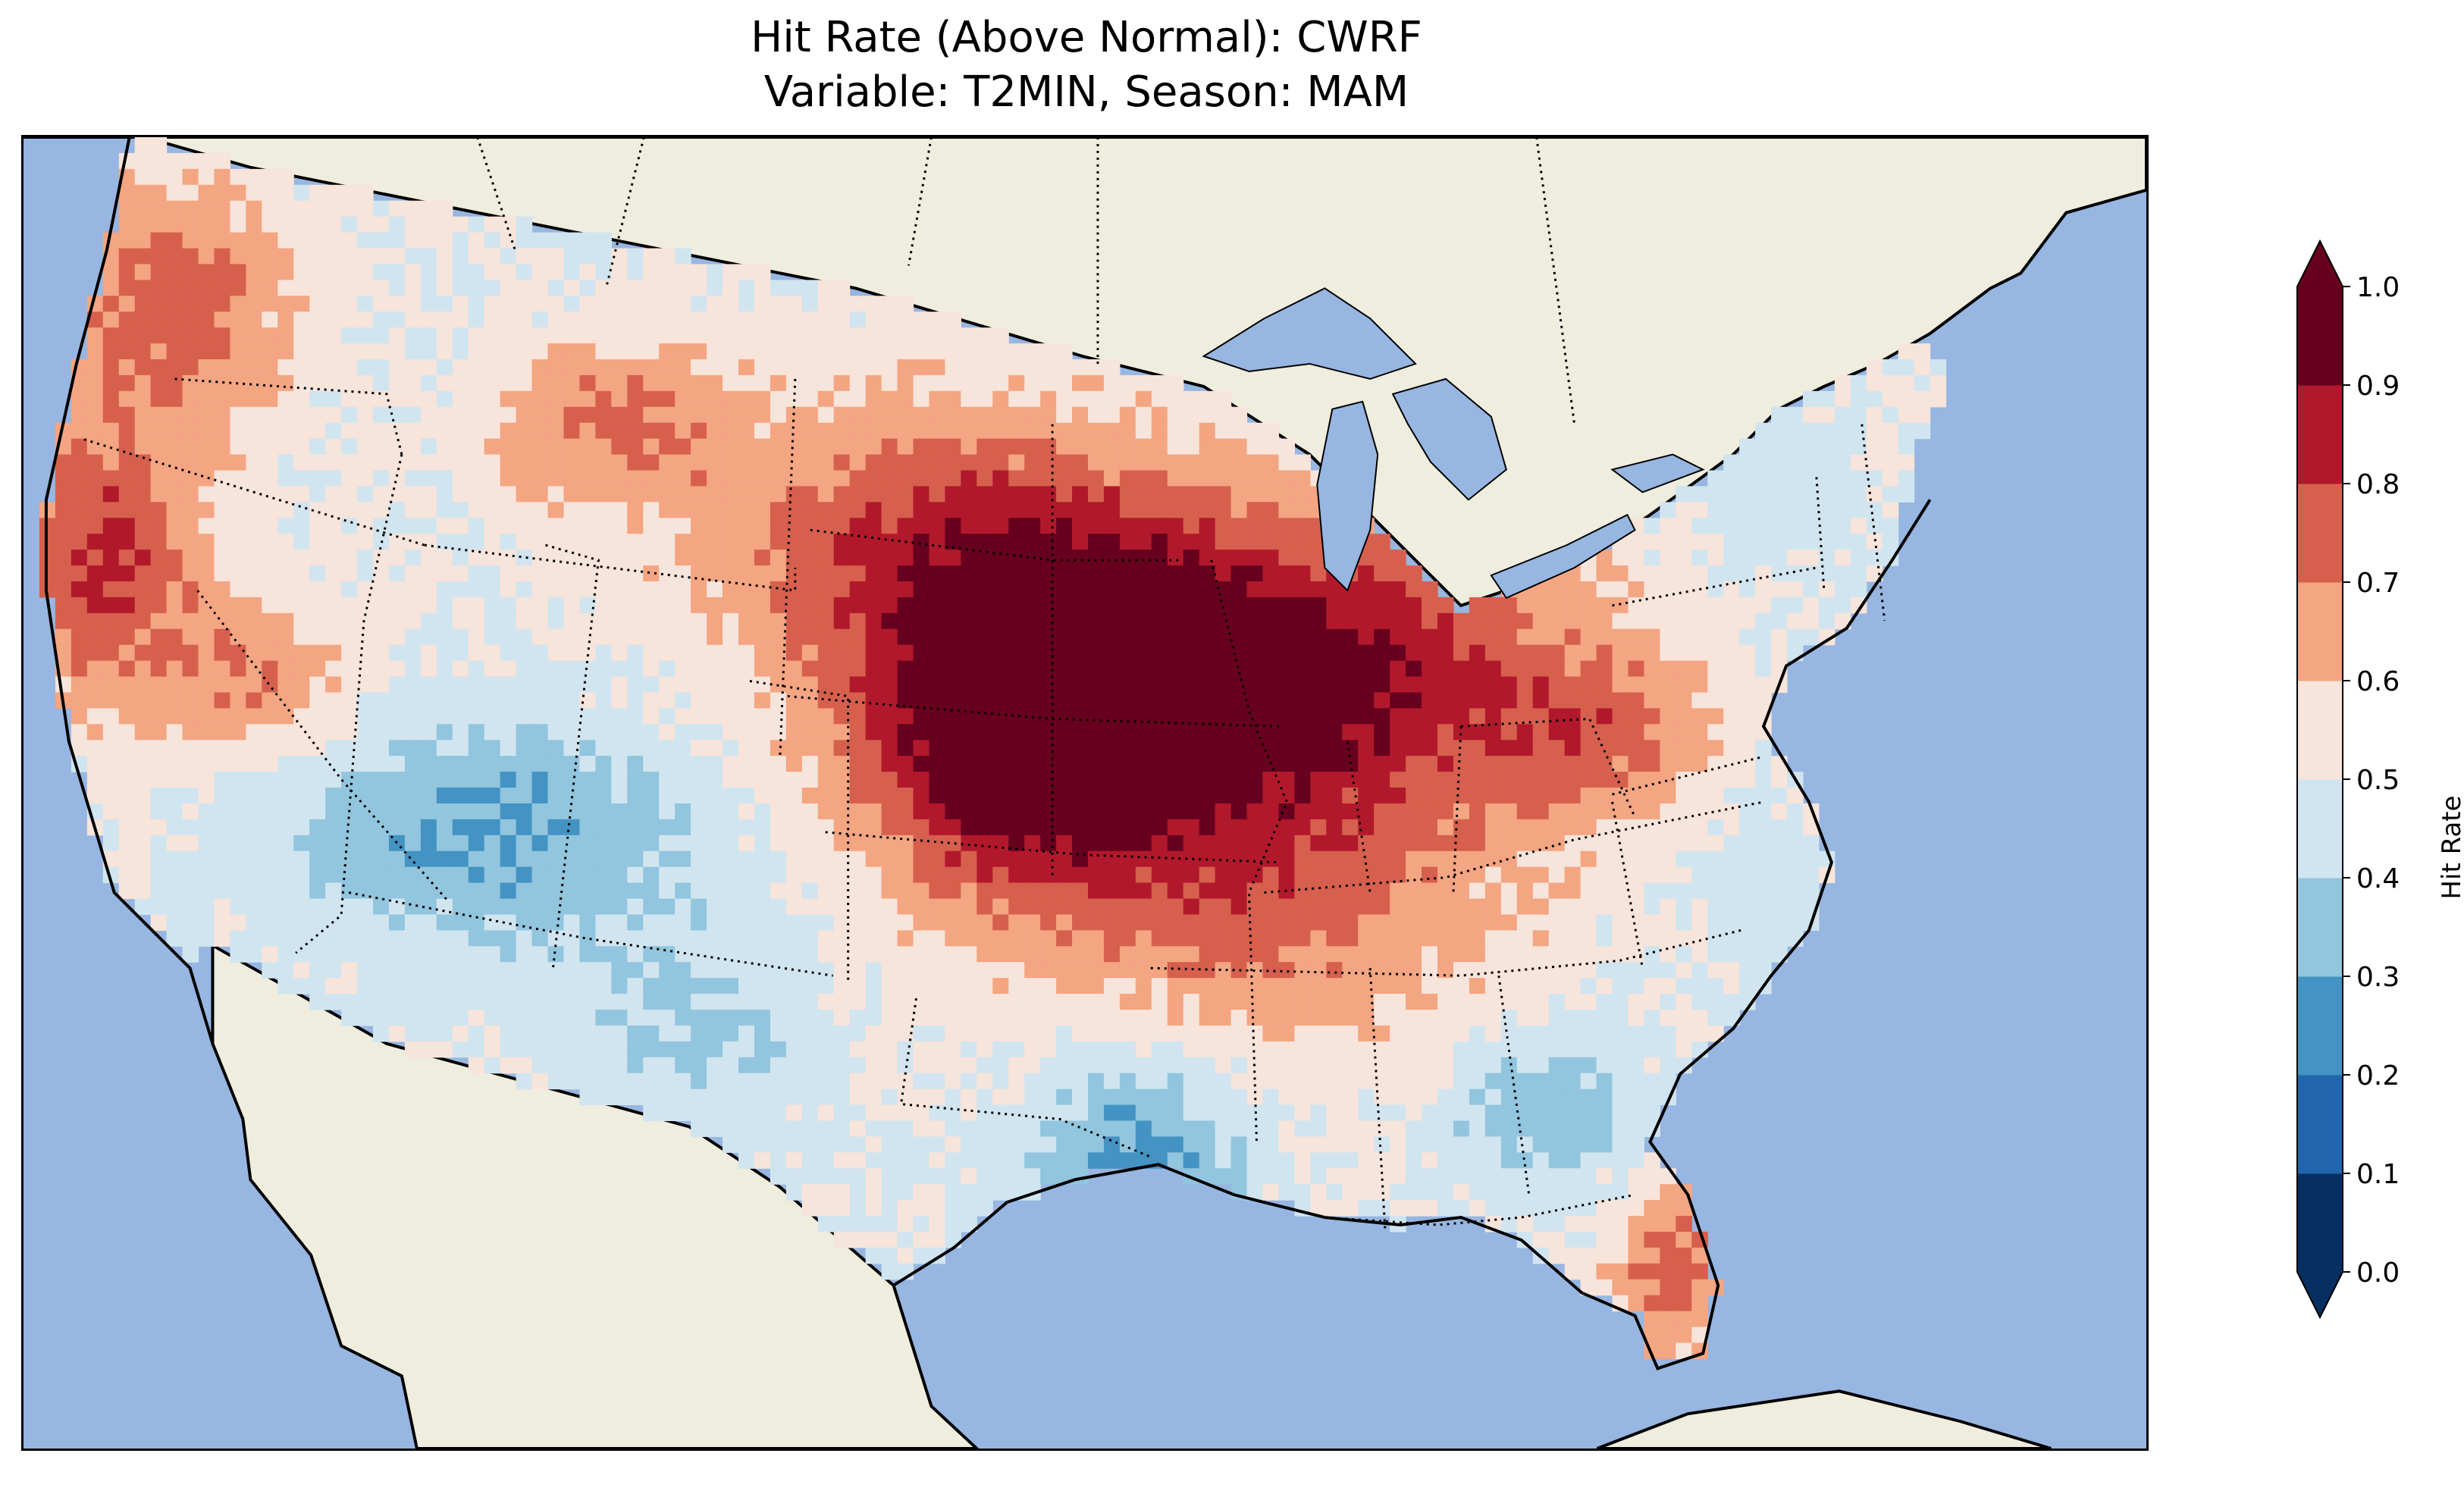 This screenshot has width=2464, height=1494. What do you see at coordinates (1086, 37) in the screenshot?
I see `title-line-1: Hit Rate (Above Normal): CWRF` at bounding box center [1086, 37].